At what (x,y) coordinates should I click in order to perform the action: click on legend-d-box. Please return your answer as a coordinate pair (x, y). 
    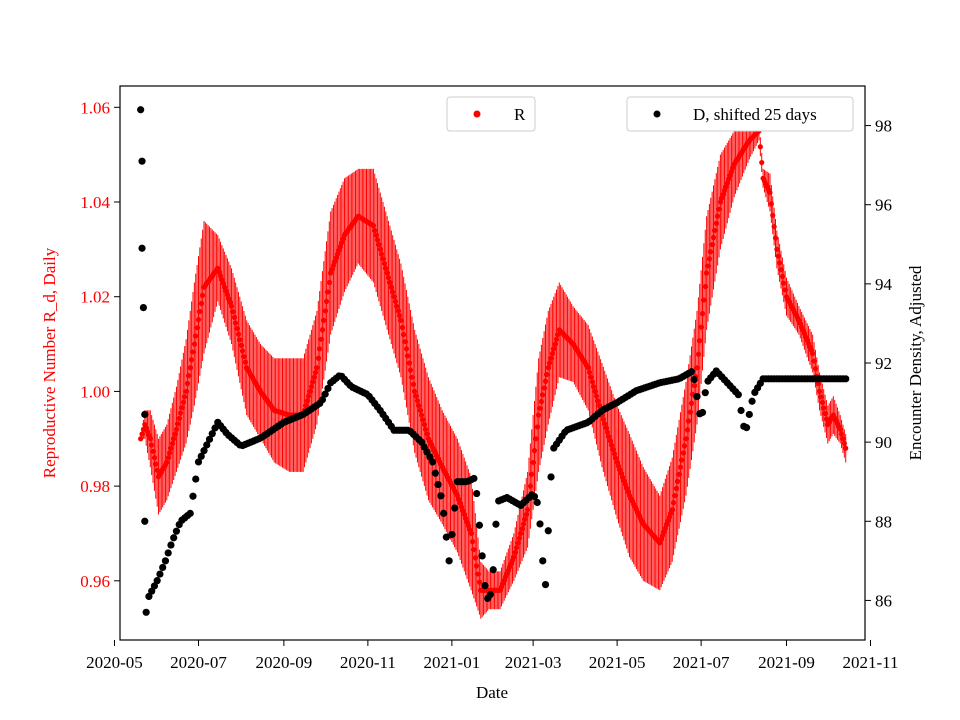
    Looking at the image, I should click on (740, 114).